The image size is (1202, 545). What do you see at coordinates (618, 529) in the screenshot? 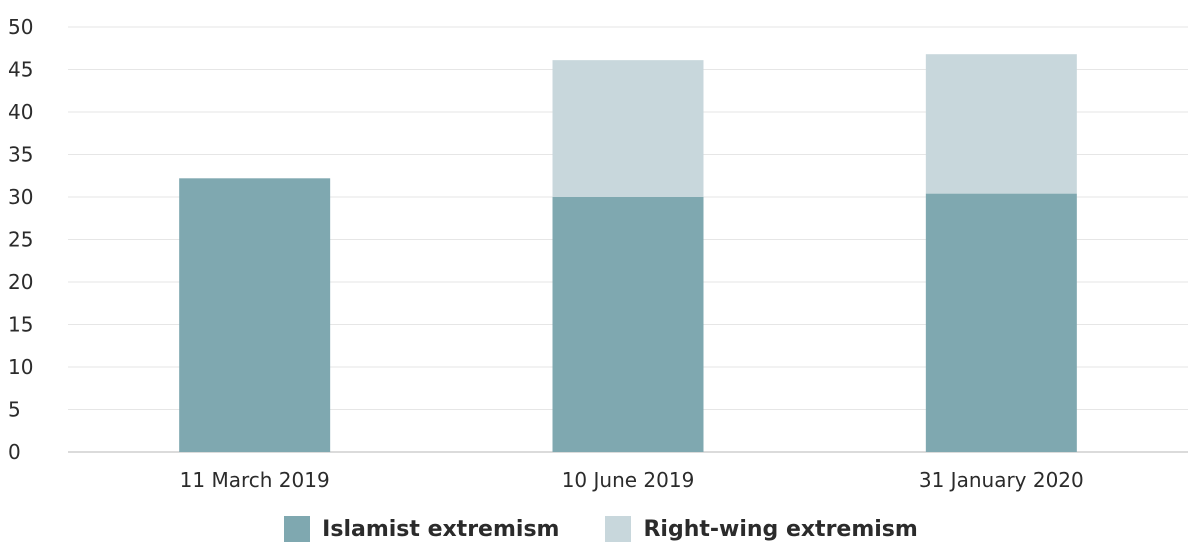
I see `legend-swatch-right-wing` at bounding box center [618, 529].